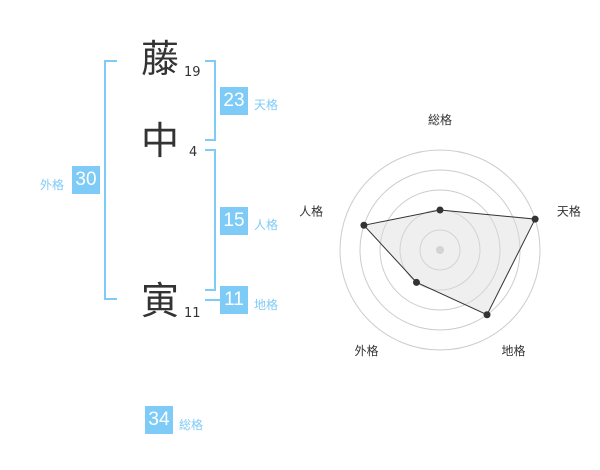 This screenshot has width=600, height=470. What do you see at coordinates (513, 350) in the screenshot?
I see `radar-axis-label: 地格` at bounding box center [513, 350].